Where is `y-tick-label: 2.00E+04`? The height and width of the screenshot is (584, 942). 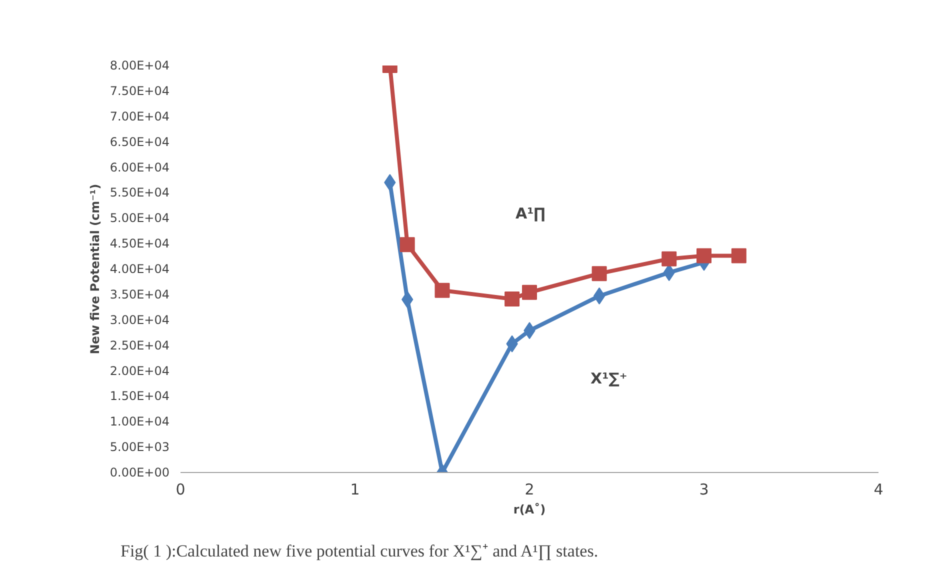
y-tick-label: 2.00E+04 is located at coordinates (140, 371).